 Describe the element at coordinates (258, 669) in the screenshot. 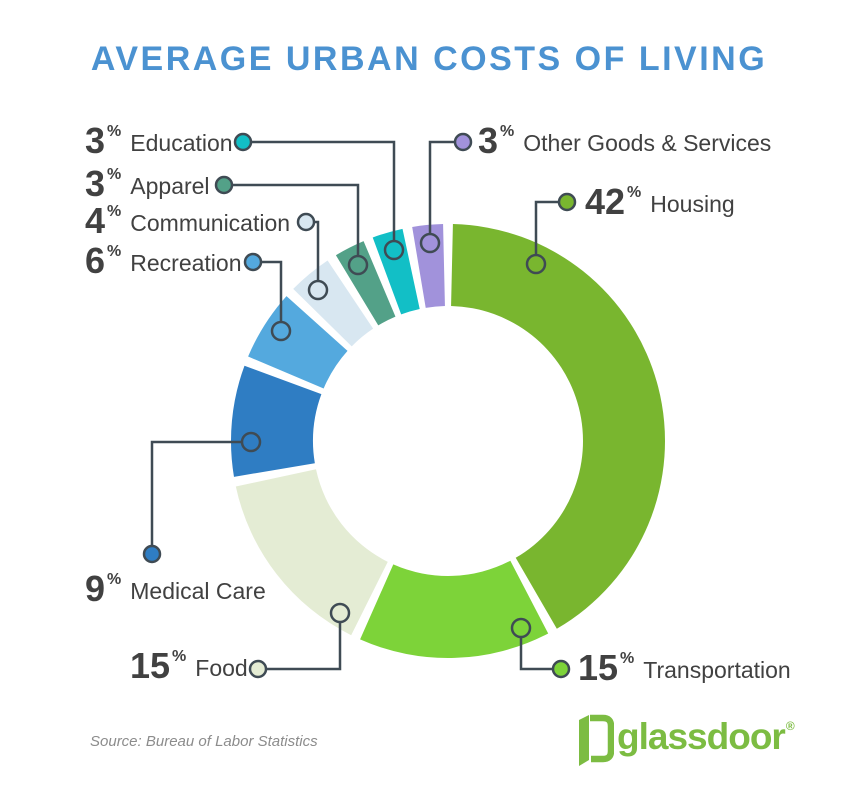

I see `legend-dot-food` at that location.